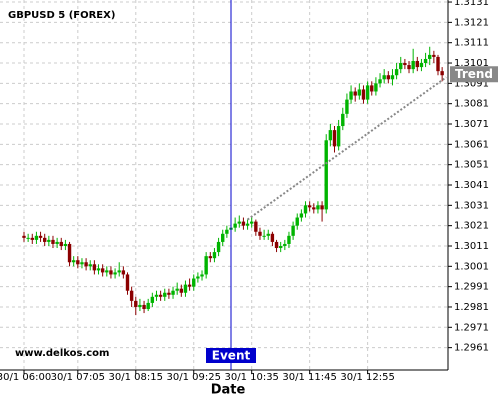  What do you see at coordinates (471, 43) in the screenshot?
I see `y-tick-label: 1.3111` at bounding box center [471, 43].